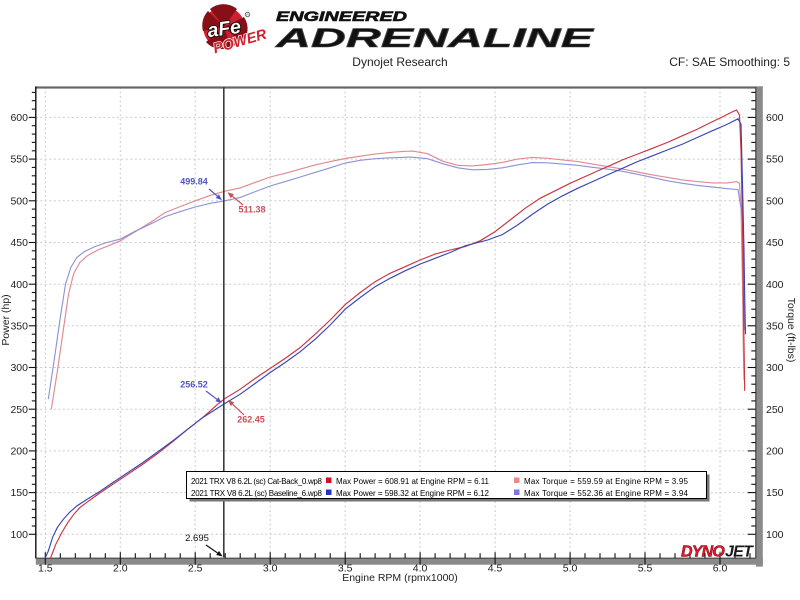 Image resolution: width=800 pixels, height=600 pixels. I want to click on svg-text: 2.0, so click(120, 569).